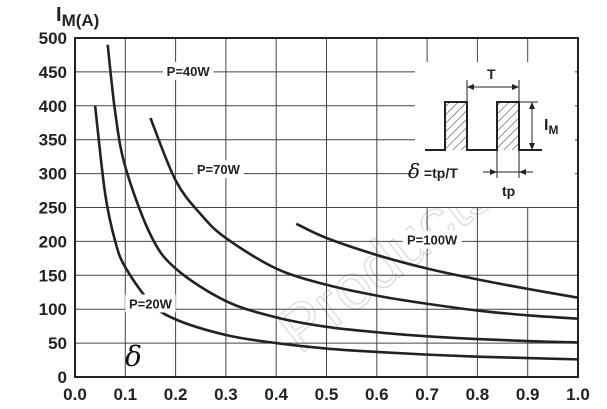  What do you see at coordinates (532, 146) in the screenshot?
I see `amplitude-arrow-bottom` at bounding box center [532, 146].